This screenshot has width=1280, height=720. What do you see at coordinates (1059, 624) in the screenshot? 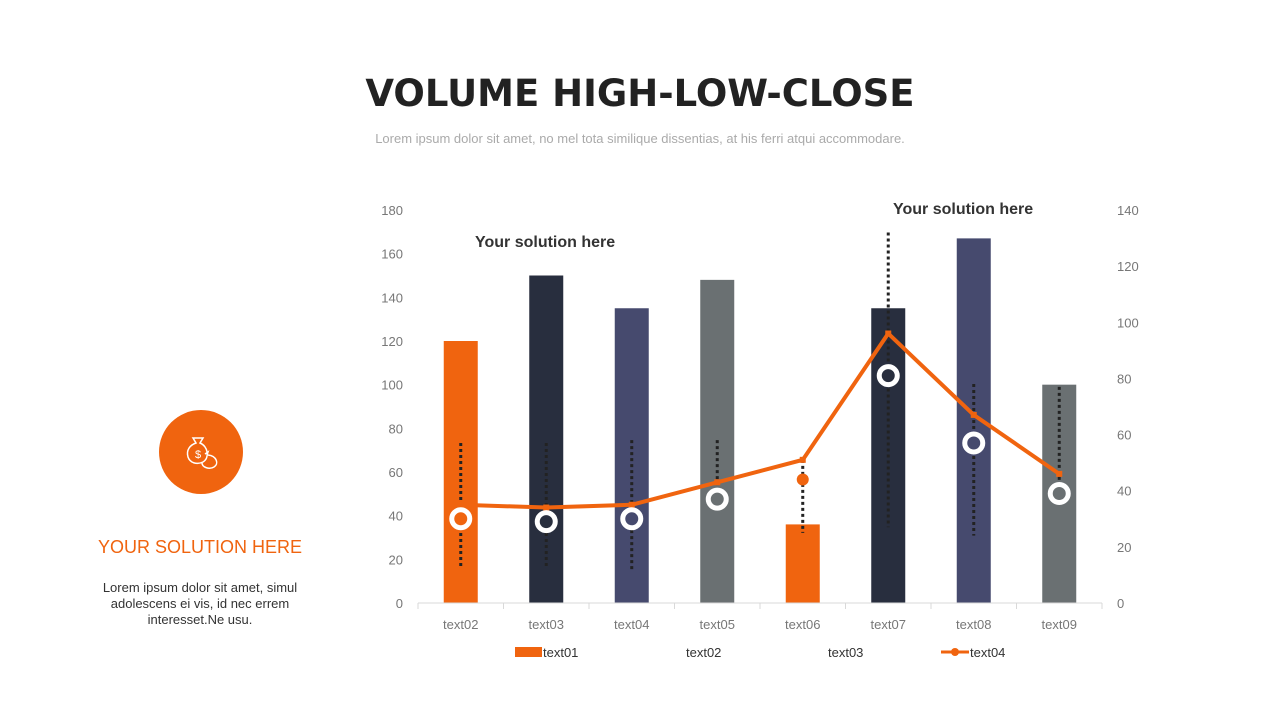
I see `category-label: text09` at bounding box center [1059, 624].